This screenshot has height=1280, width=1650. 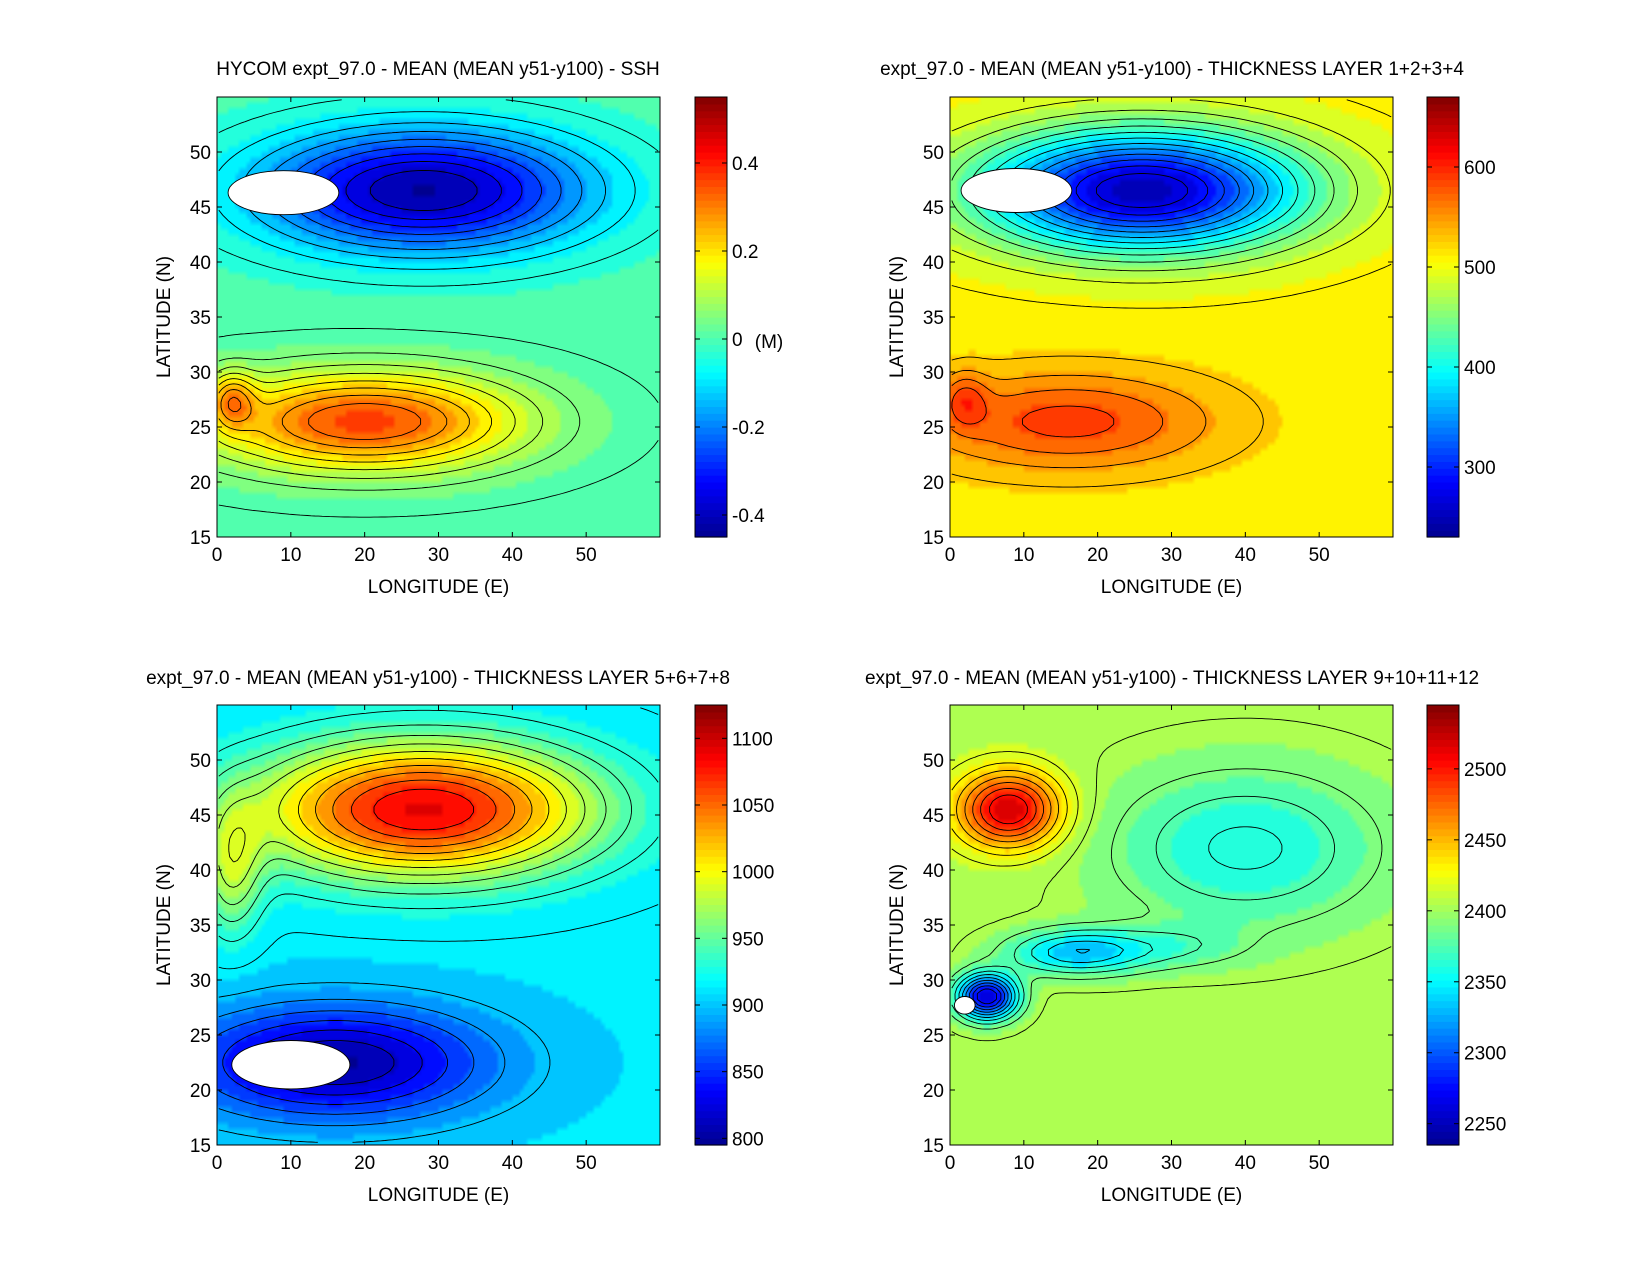 I want to click on colorbar-tick-label: 0.4, so click(x=745, y=164).